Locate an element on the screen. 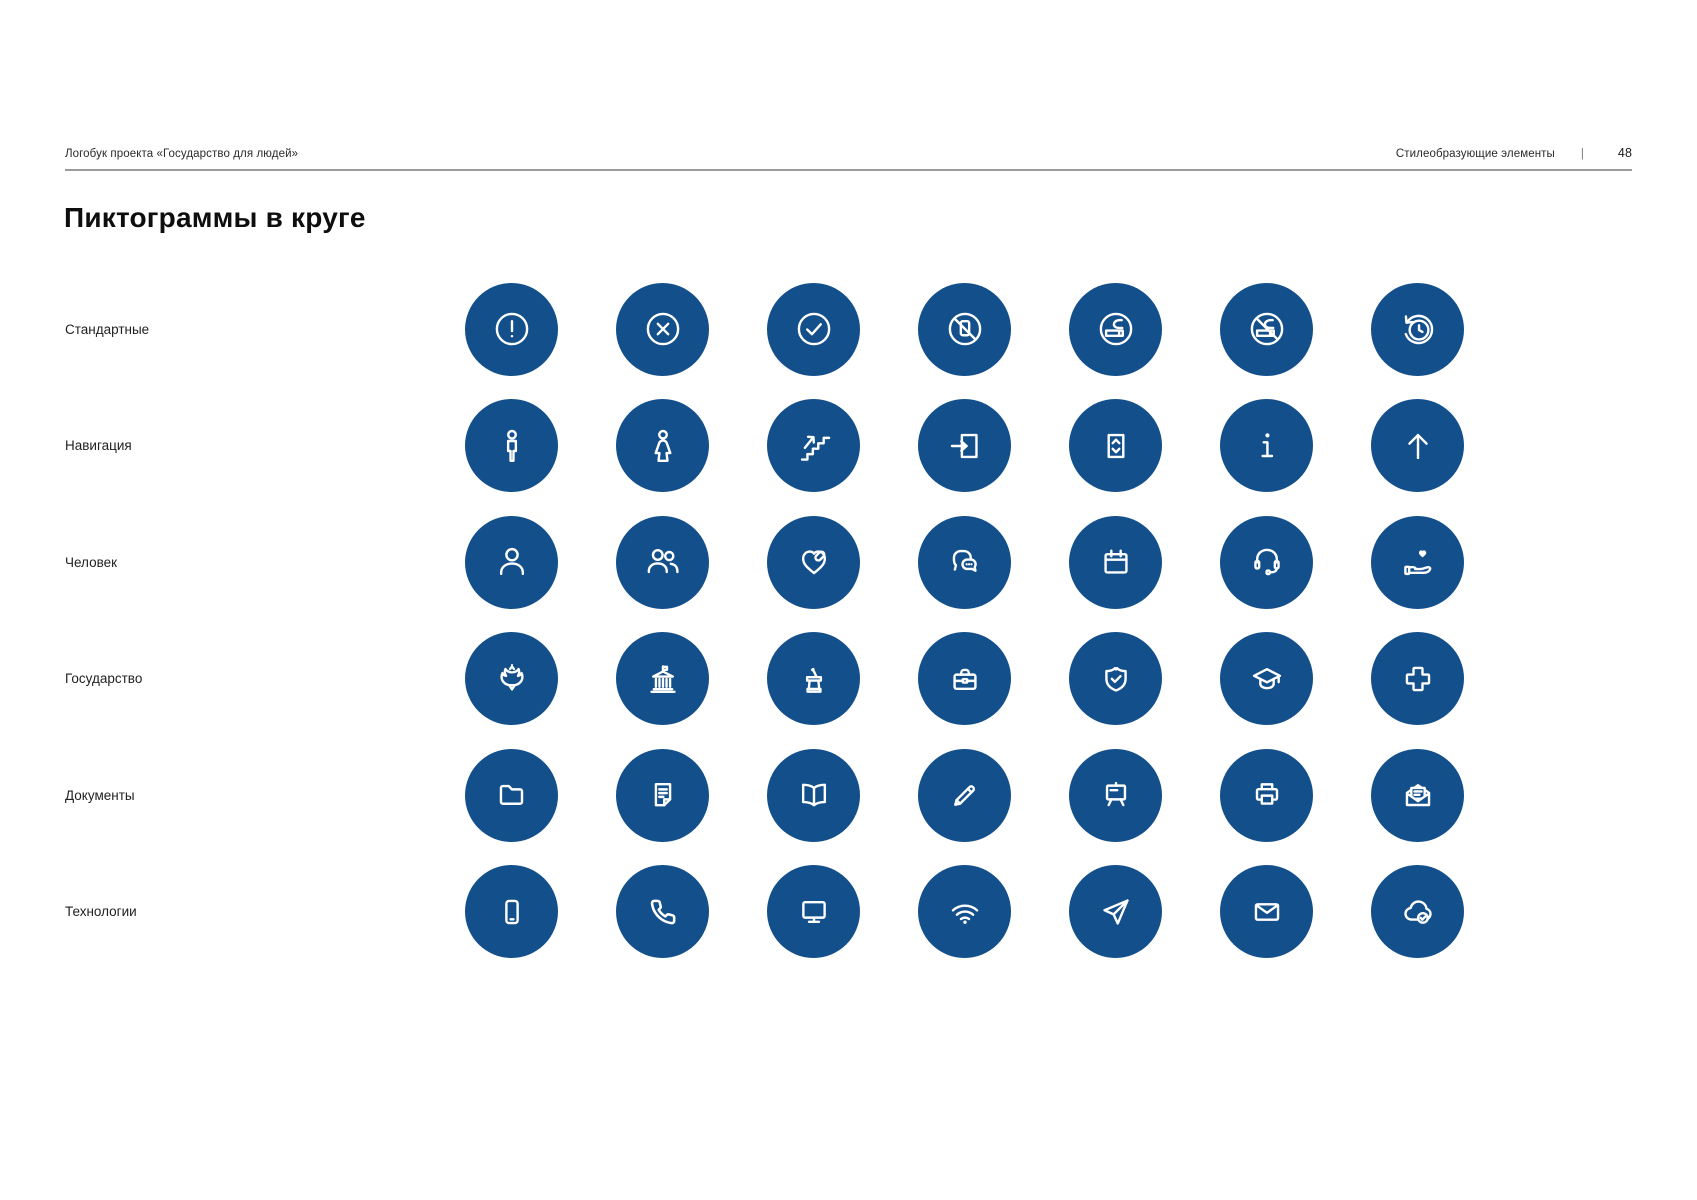 The height and width of the screenshot is (1200, 1697). page-title: Пиктограммы в круге is located at coordinates (215, 217).